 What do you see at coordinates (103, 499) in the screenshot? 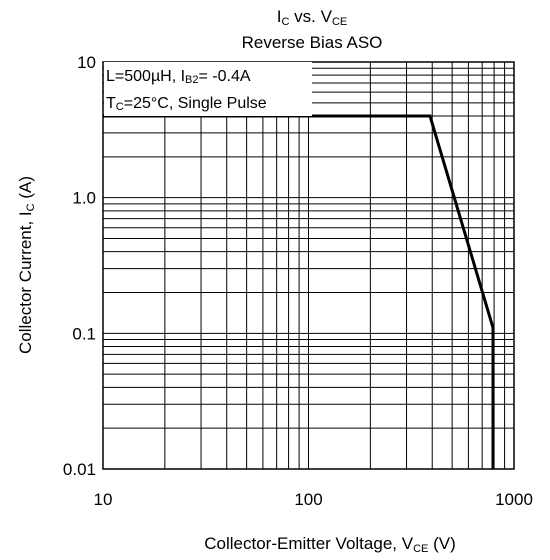
I see `x-tick-label: 10` at bounding box center [103, 499].